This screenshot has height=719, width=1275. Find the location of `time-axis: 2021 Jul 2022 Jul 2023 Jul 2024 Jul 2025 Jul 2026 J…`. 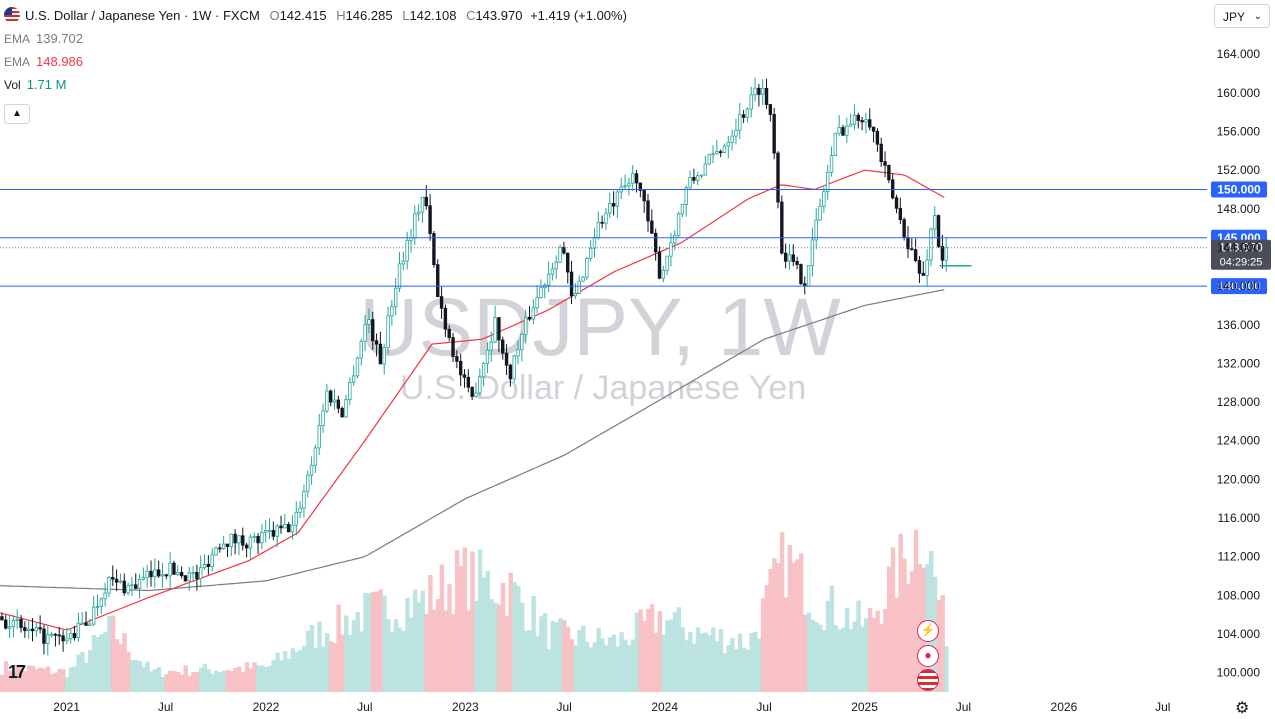

time-axis: 2021 Jul 2022 Jul 2023 Jul 2024 Jul 2025 Jul 2026 J… is located at coordinates (611, 707).